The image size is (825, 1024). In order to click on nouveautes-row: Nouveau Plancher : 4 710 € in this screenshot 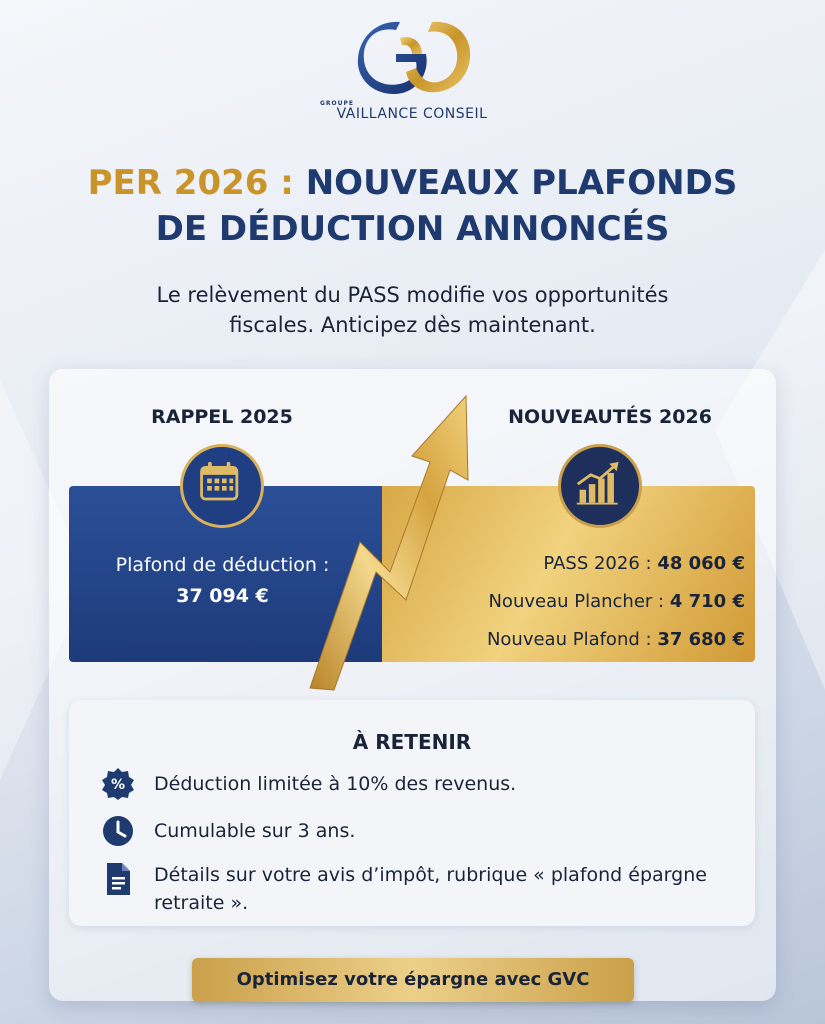, I will do `click(592, 602)`.